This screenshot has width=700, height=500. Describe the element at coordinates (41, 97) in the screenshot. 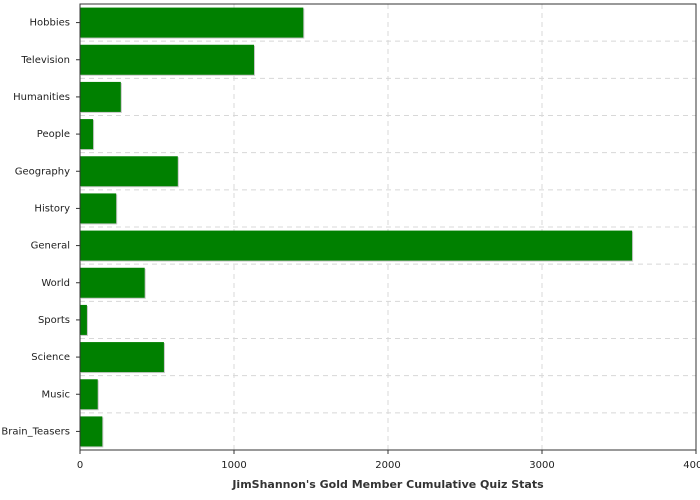

I see `y-tick-label: Humanities` at that location.